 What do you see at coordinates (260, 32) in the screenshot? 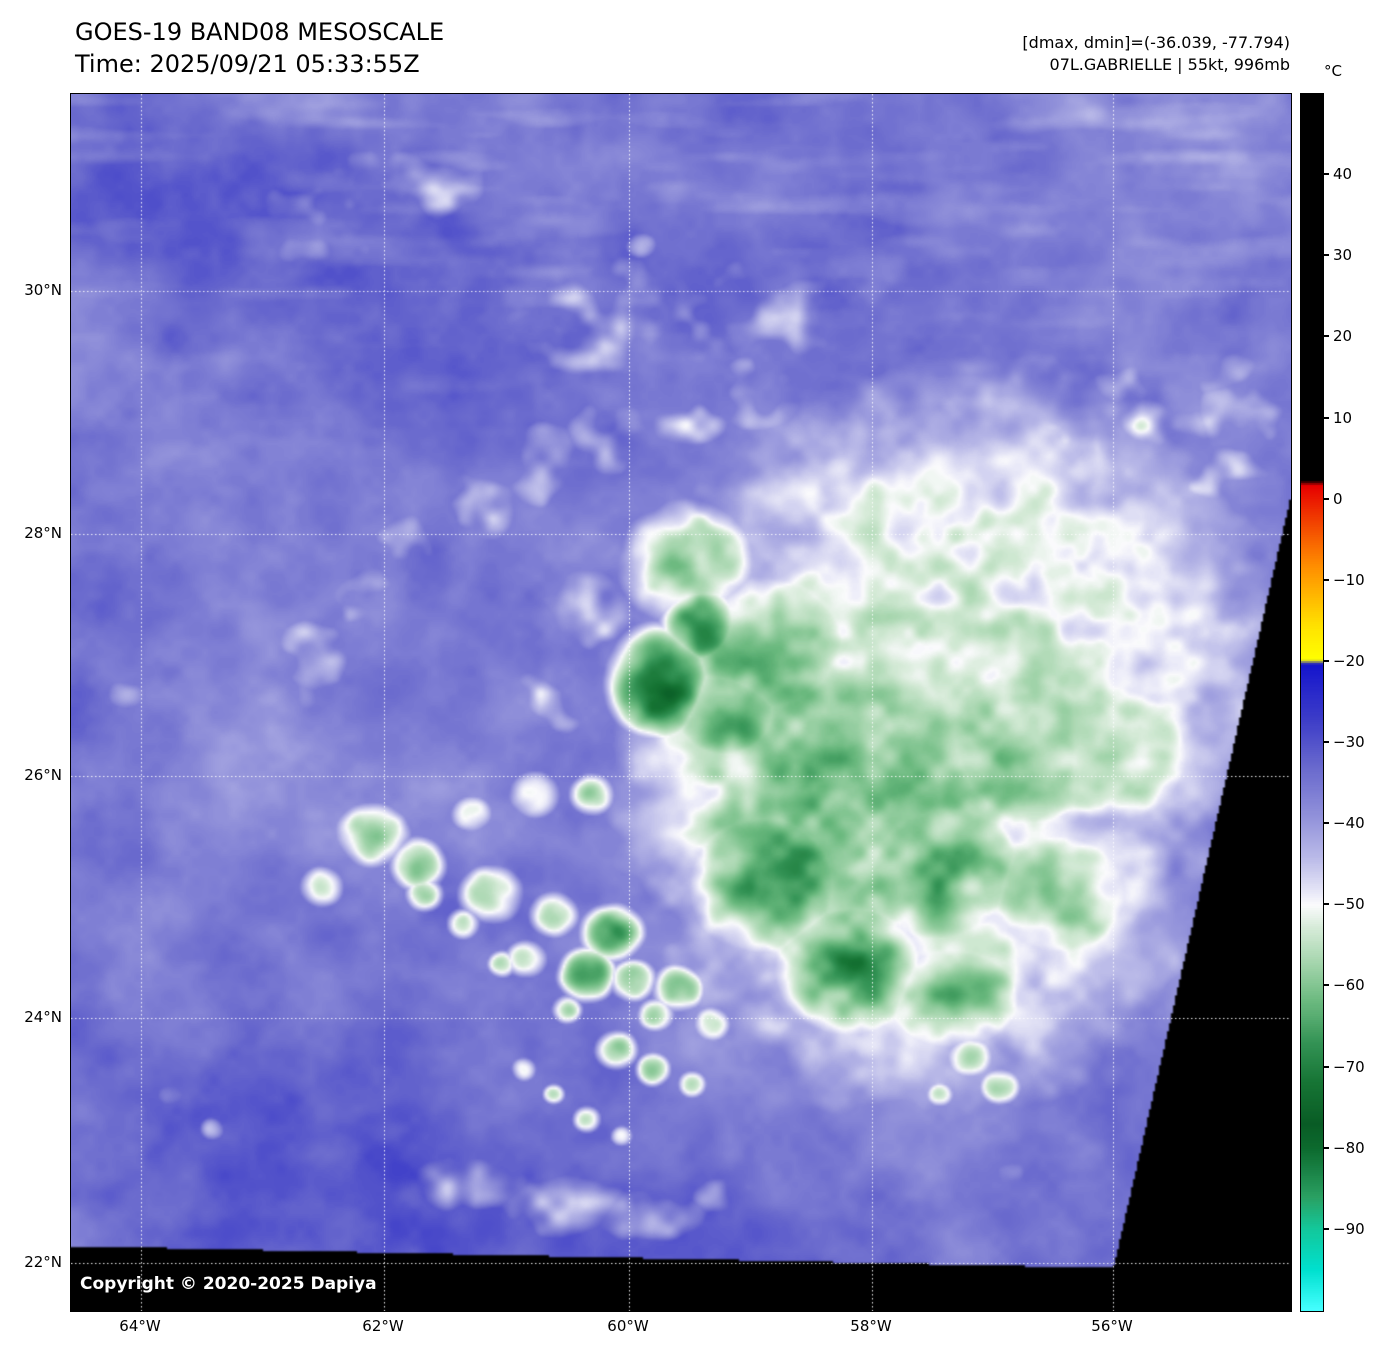
I see `product-title: GOES-19 BAND08 MESOSCALE` at bounding box center [260, 32].